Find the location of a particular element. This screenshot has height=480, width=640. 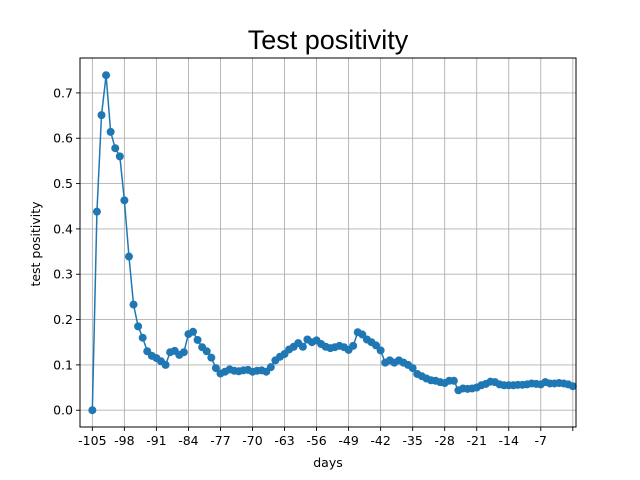

x-tick-label-12: -21 is located at coordinates (476, 440).